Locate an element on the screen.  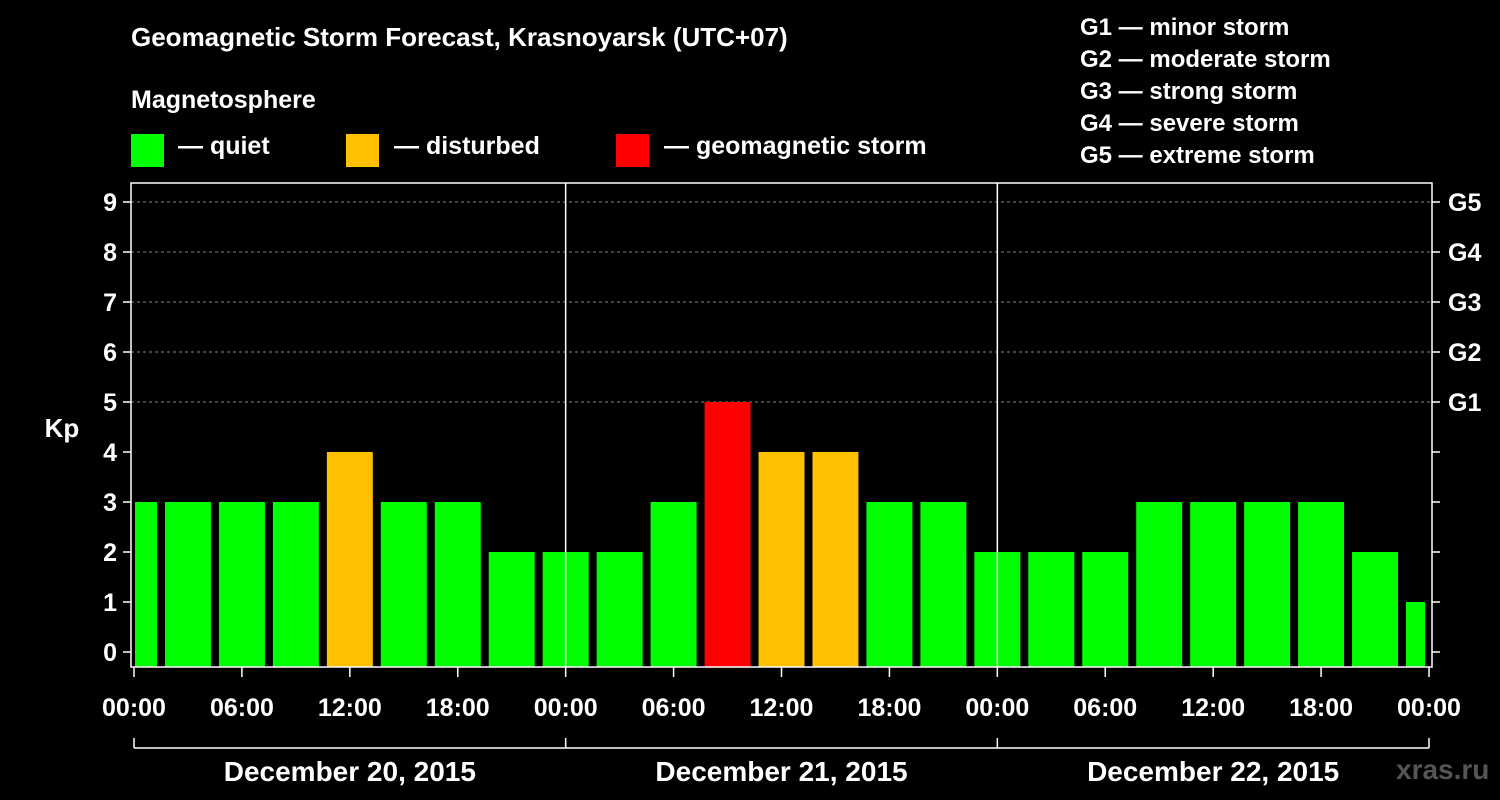
storm-scale-g1: G1 — minor storm is located at coordinates (1185, 27).